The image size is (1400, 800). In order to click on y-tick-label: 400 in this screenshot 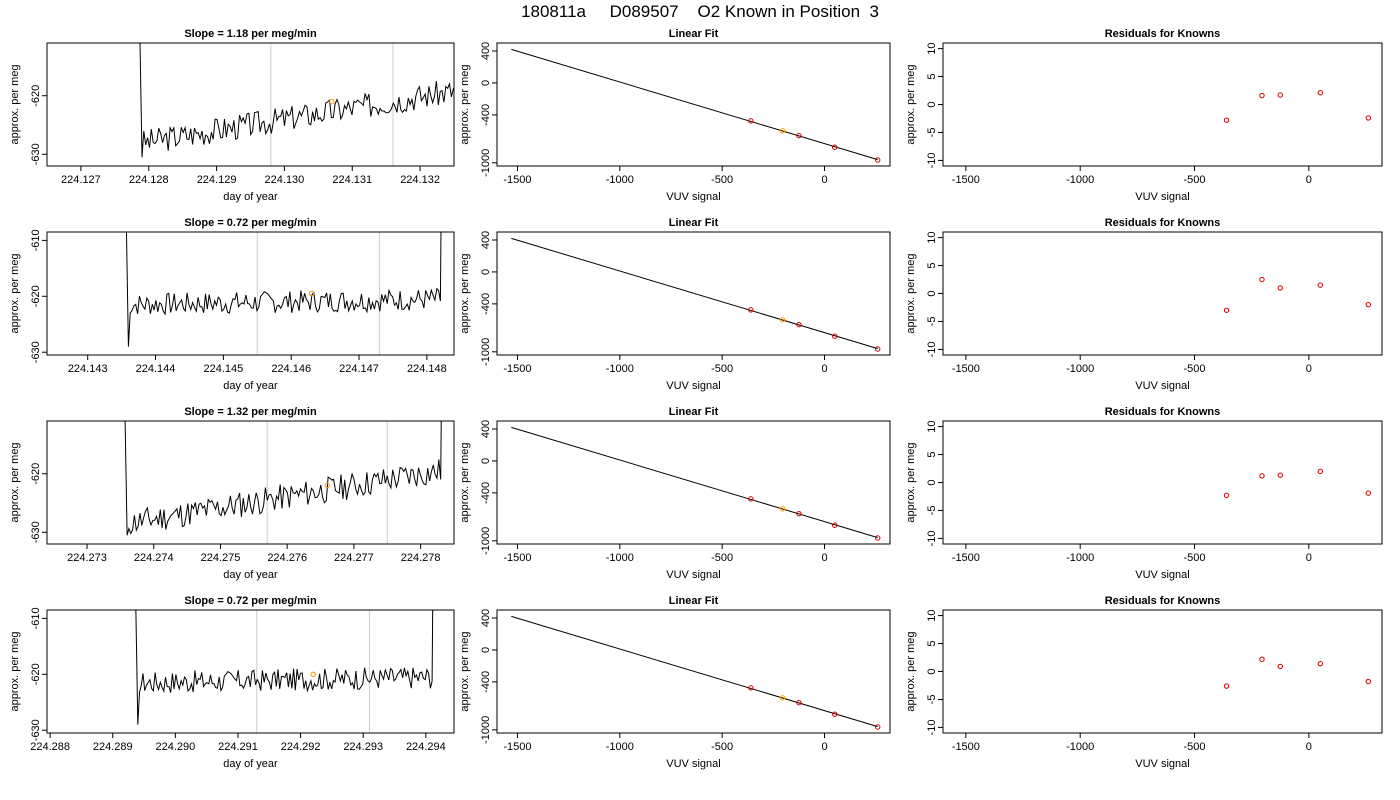, I will do `click(486, 618)`.